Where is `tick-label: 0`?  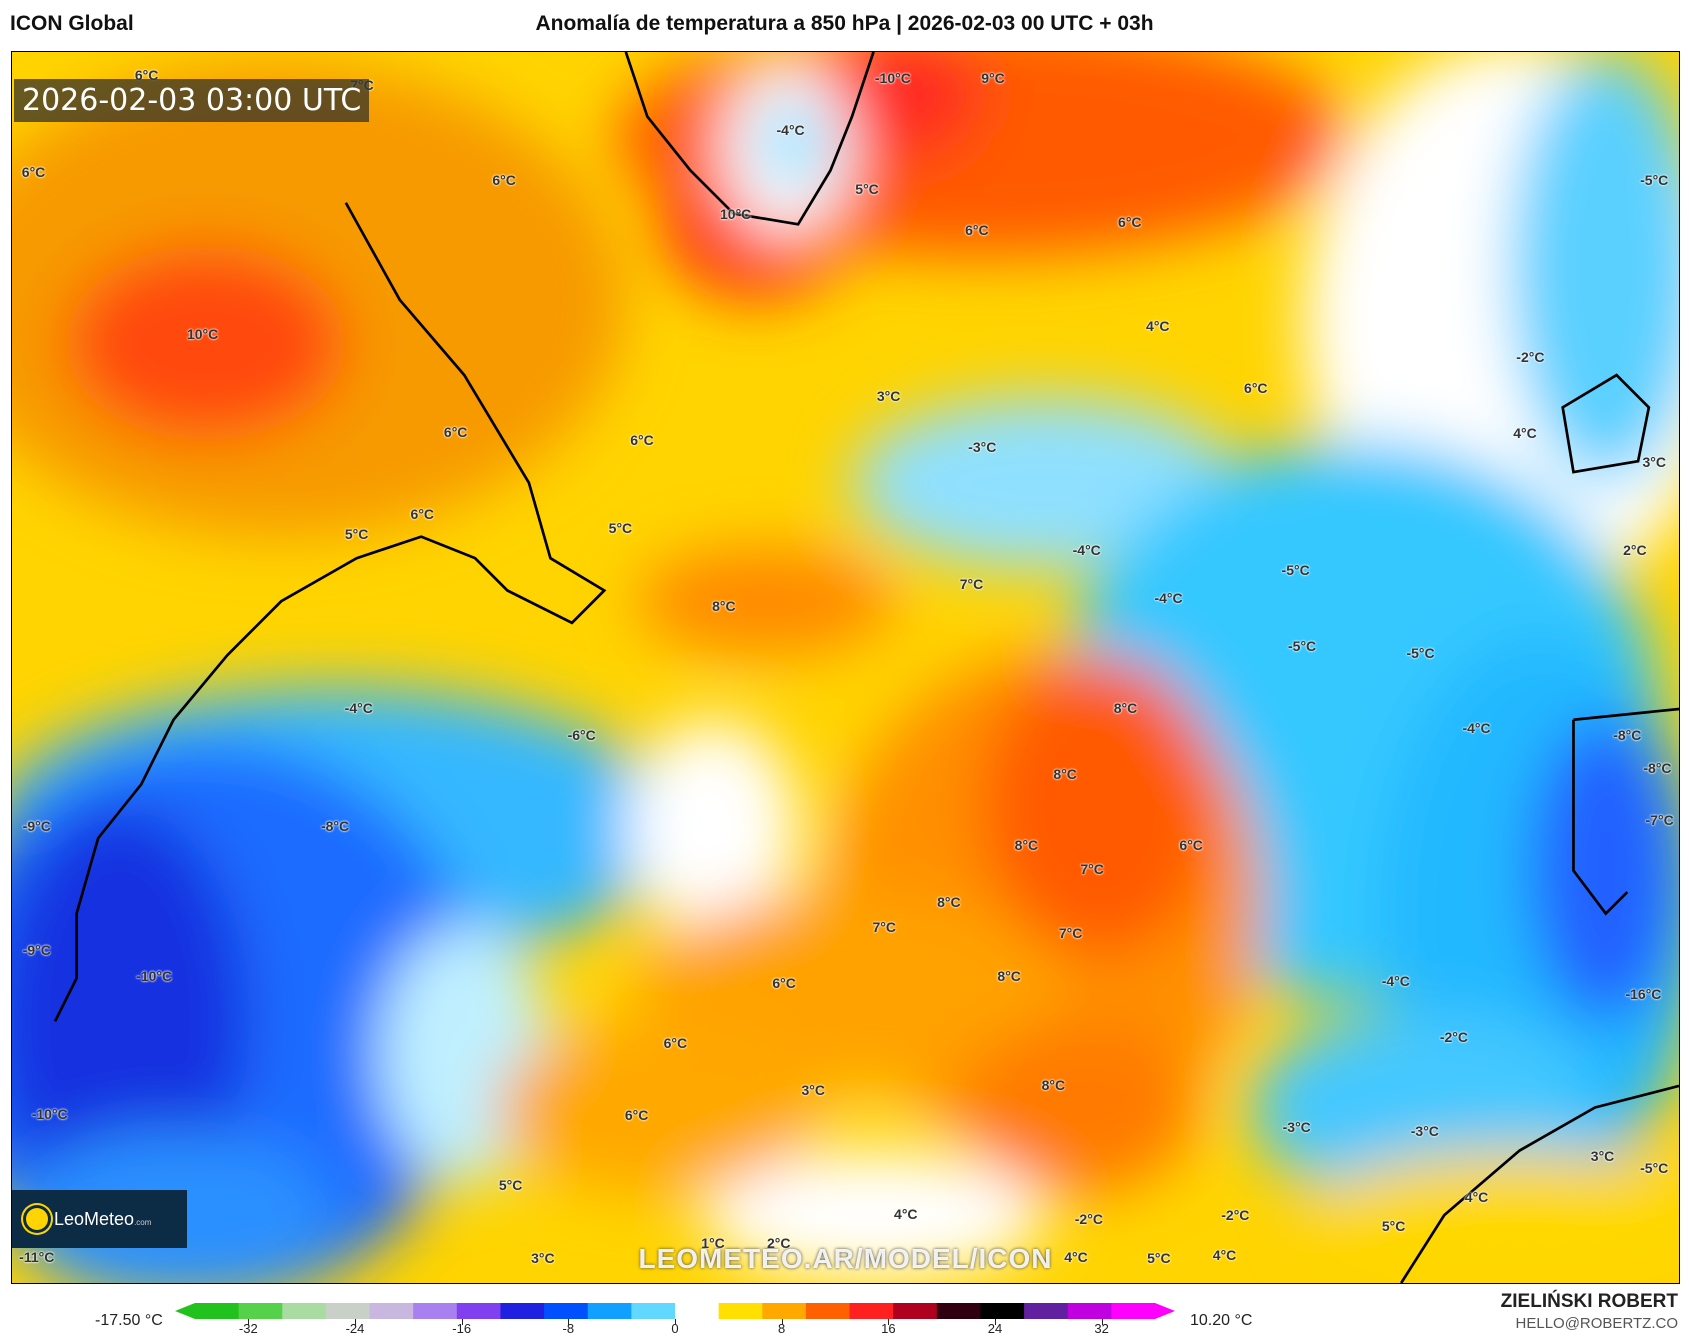 tick-label: 0 is located at coordinates (675, 1328).